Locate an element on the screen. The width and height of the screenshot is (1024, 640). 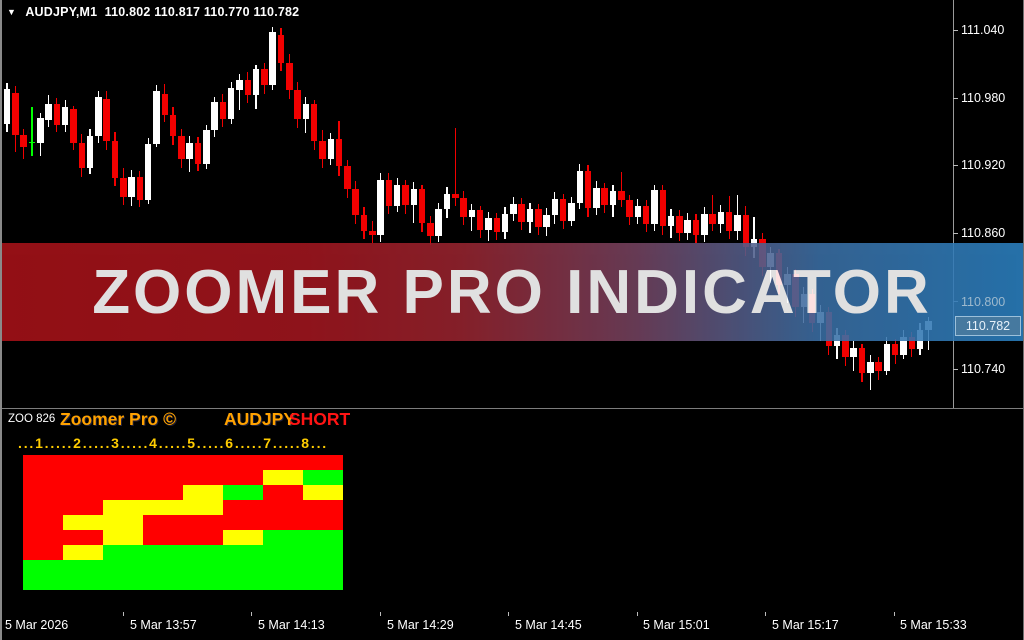
indicator-short-name: ZOO 826 is located at coordinates (32, 419).